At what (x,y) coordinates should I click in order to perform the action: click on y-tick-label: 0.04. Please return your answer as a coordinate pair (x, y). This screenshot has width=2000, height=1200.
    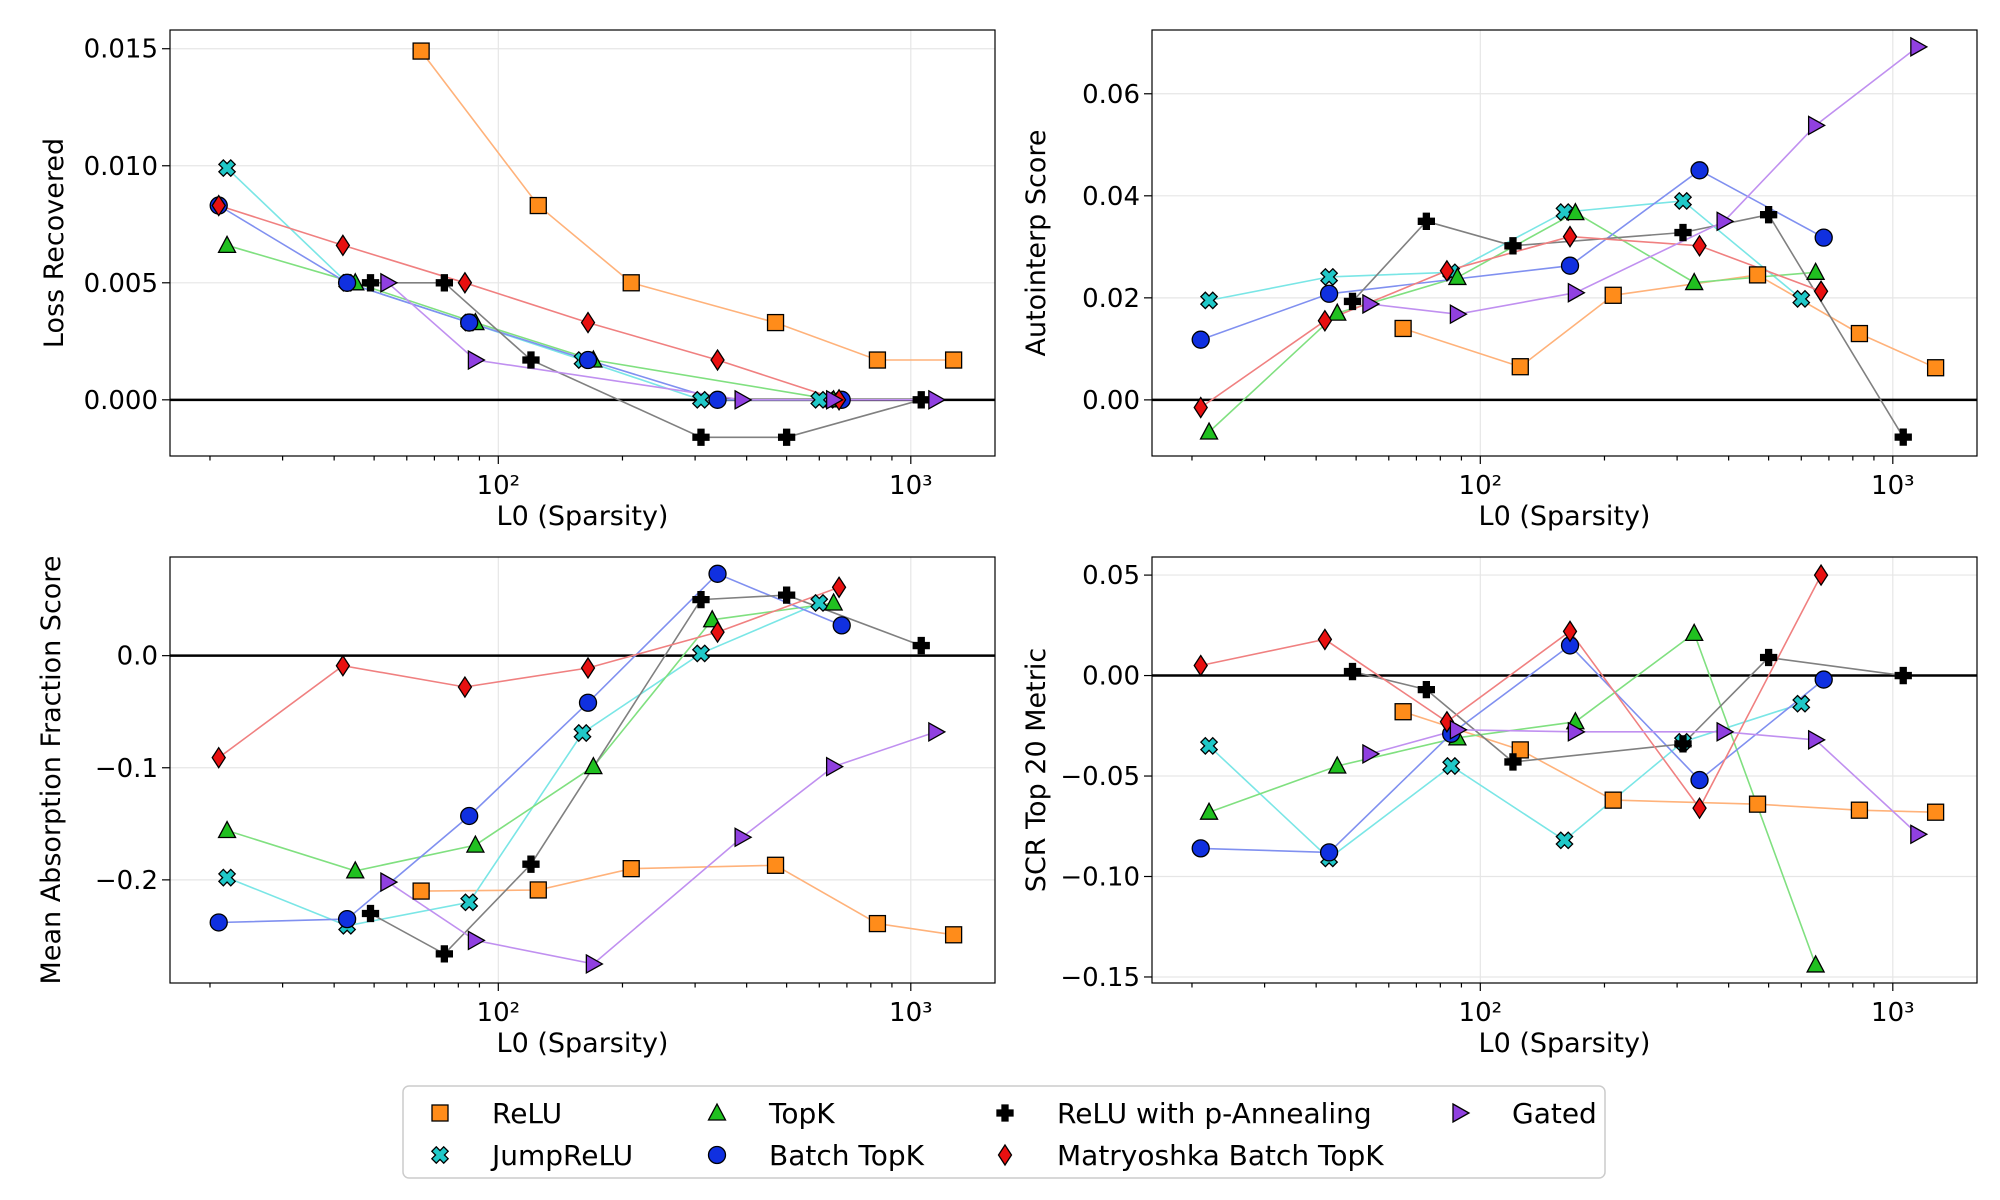
    Looking at the image, I should click on (1111, 197).